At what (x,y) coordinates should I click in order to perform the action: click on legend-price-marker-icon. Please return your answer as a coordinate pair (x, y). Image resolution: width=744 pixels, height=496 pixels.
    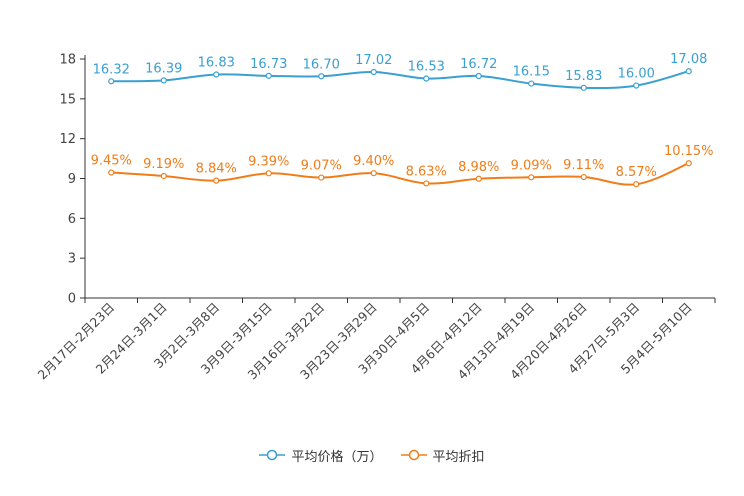
    Looking at the image, I should click on (272, 455).